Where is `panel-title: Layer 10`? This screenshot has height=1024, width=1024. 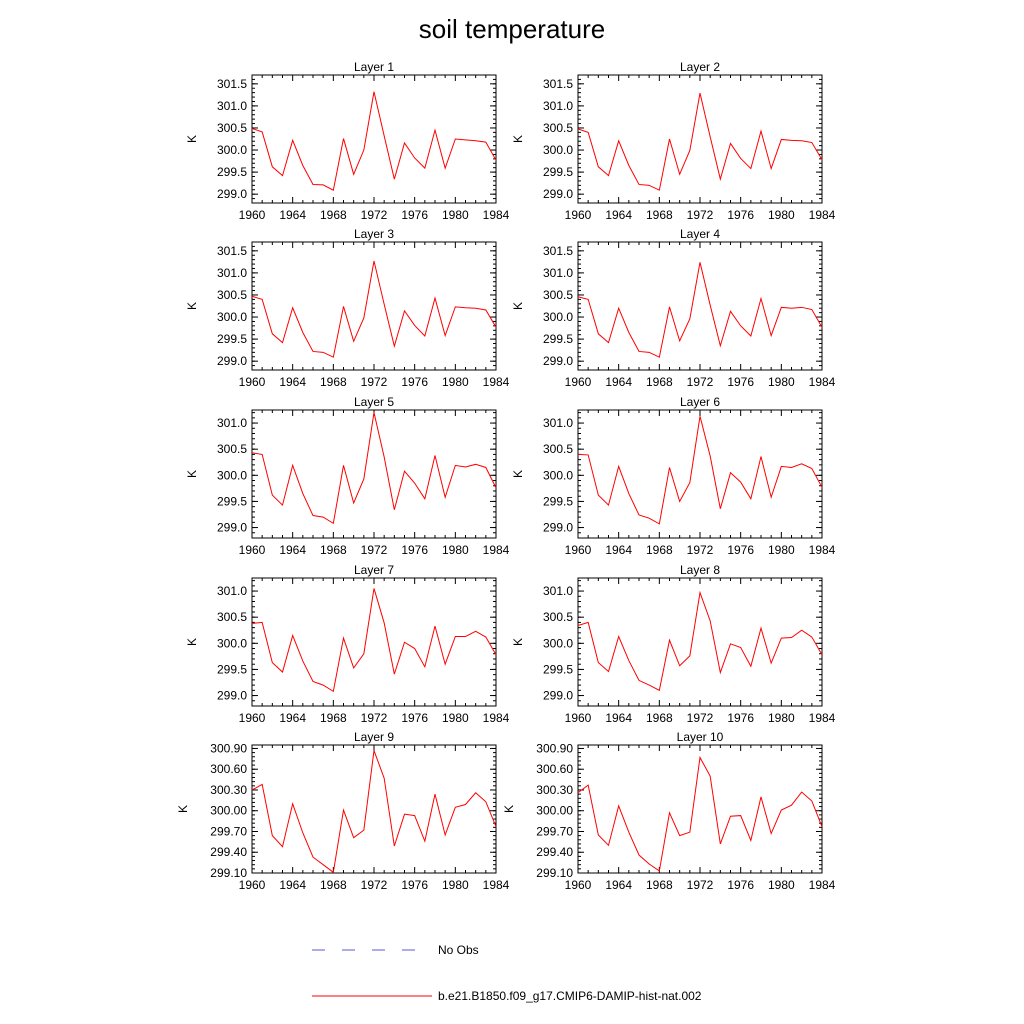
panel-title: Layer 10 is located at coordinates (700, 737).